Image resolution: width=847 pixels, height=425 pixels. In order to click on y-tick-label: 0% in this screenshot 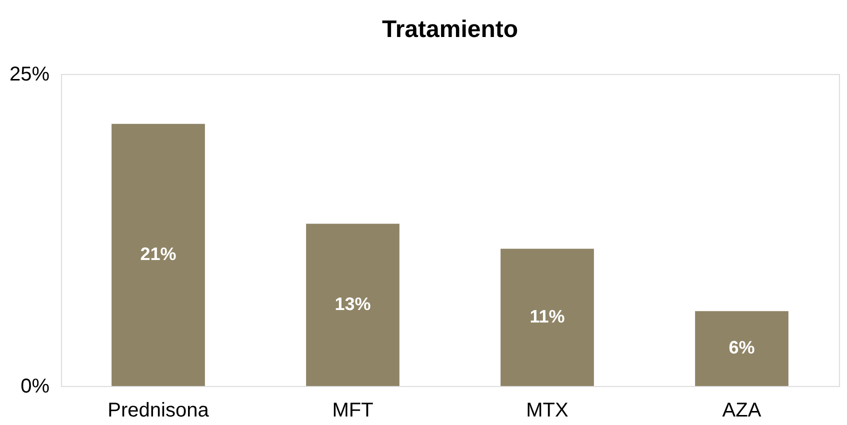, I will do `click(35, 387)`.